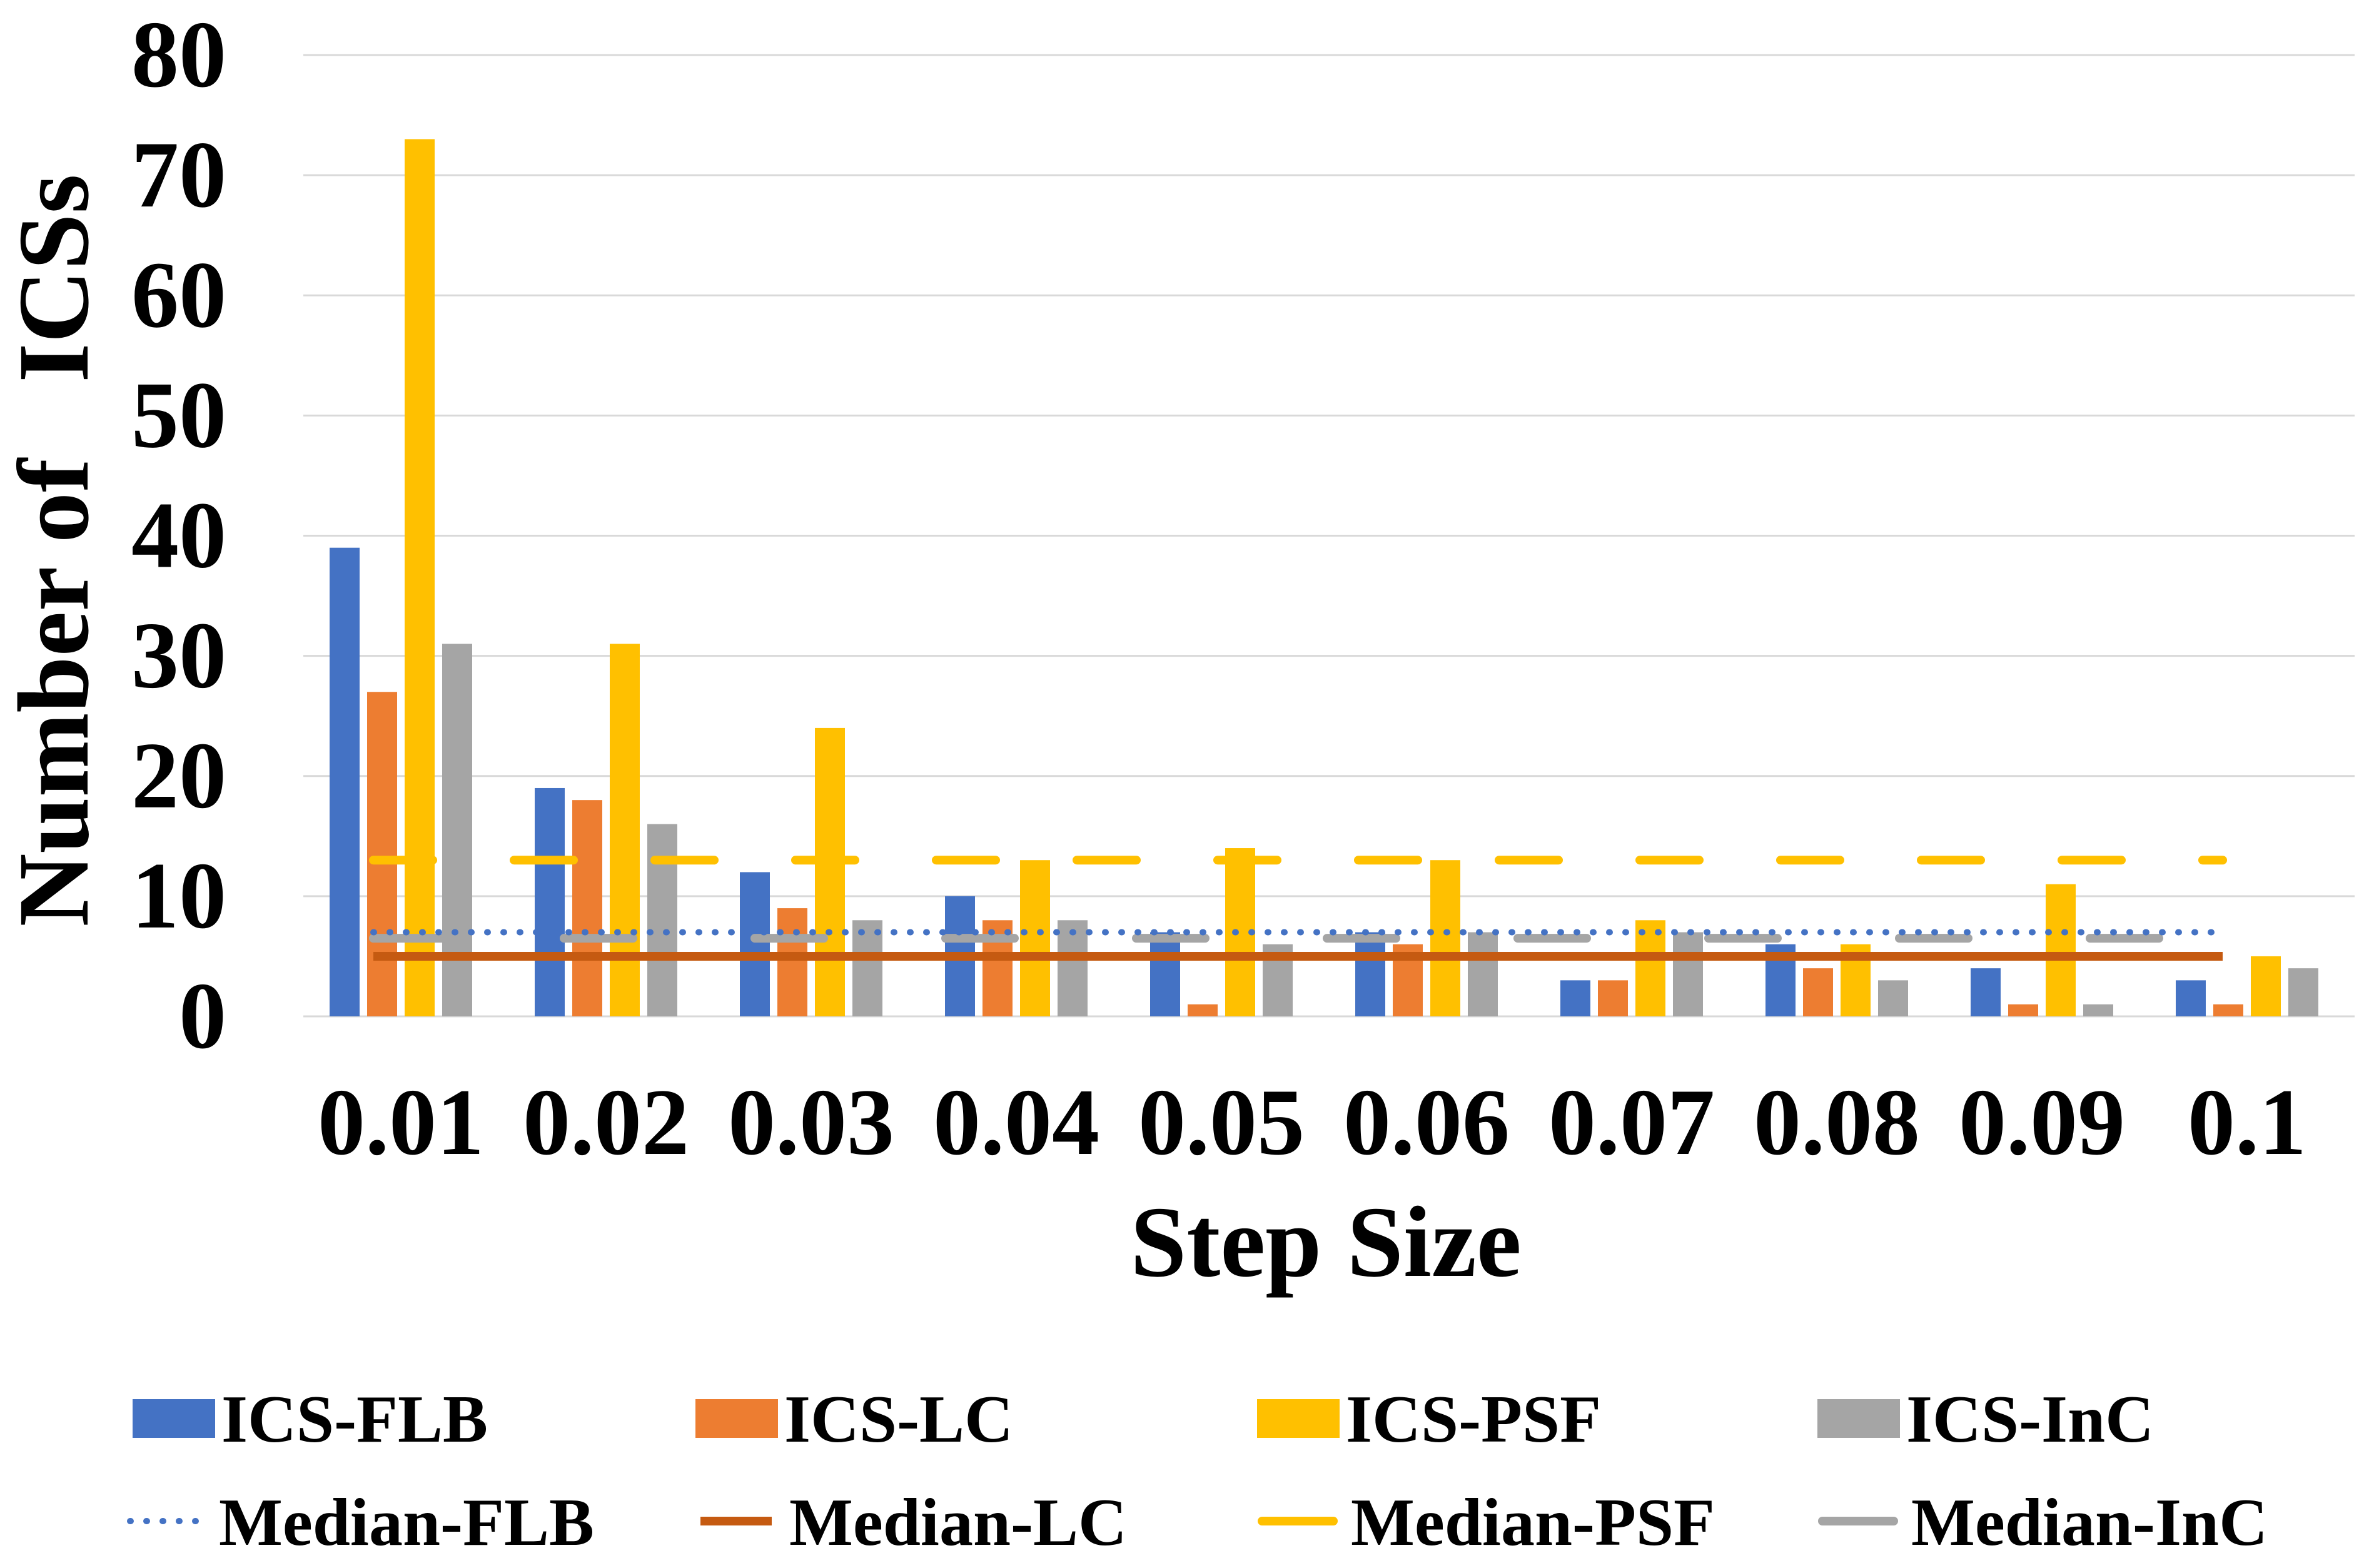  What do you see at coordinates (2042, 1122) in the screenshot?
I see `x-tick-label: 0.09` at bounding box center [2042, 1122].